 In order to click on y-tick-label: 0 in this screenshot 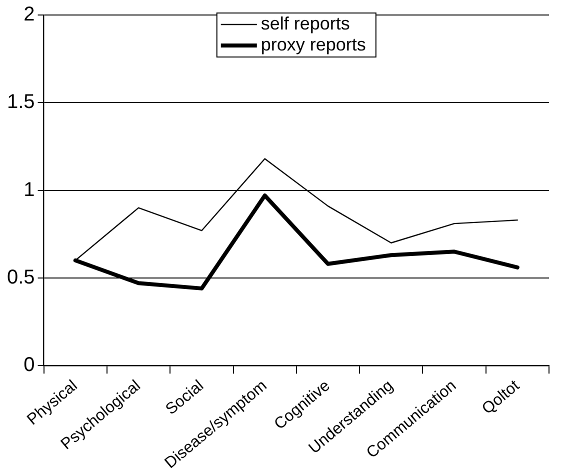, I will do `click(29, 365)`.